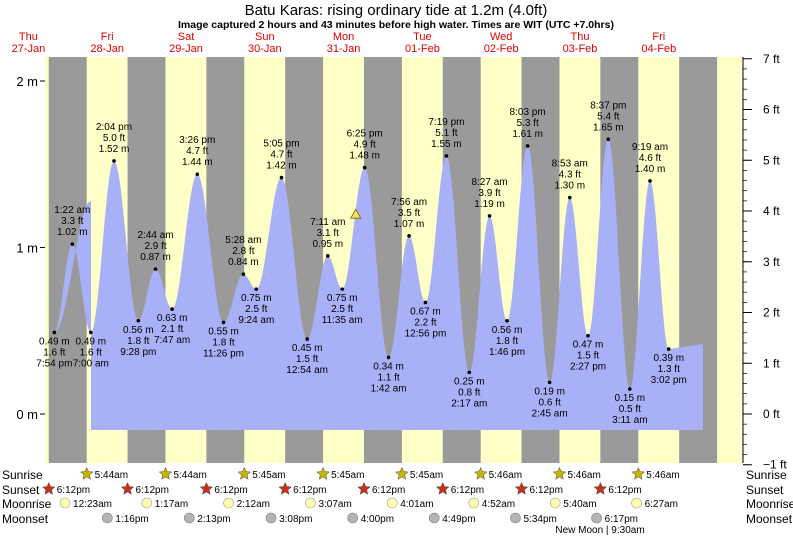 The width and height of the screenshot is (793, 537). What do you see at coordinates (171, 504) in the screenshot?
I see `moonrise-time: 1:17am` at bounding box center [171, 504].